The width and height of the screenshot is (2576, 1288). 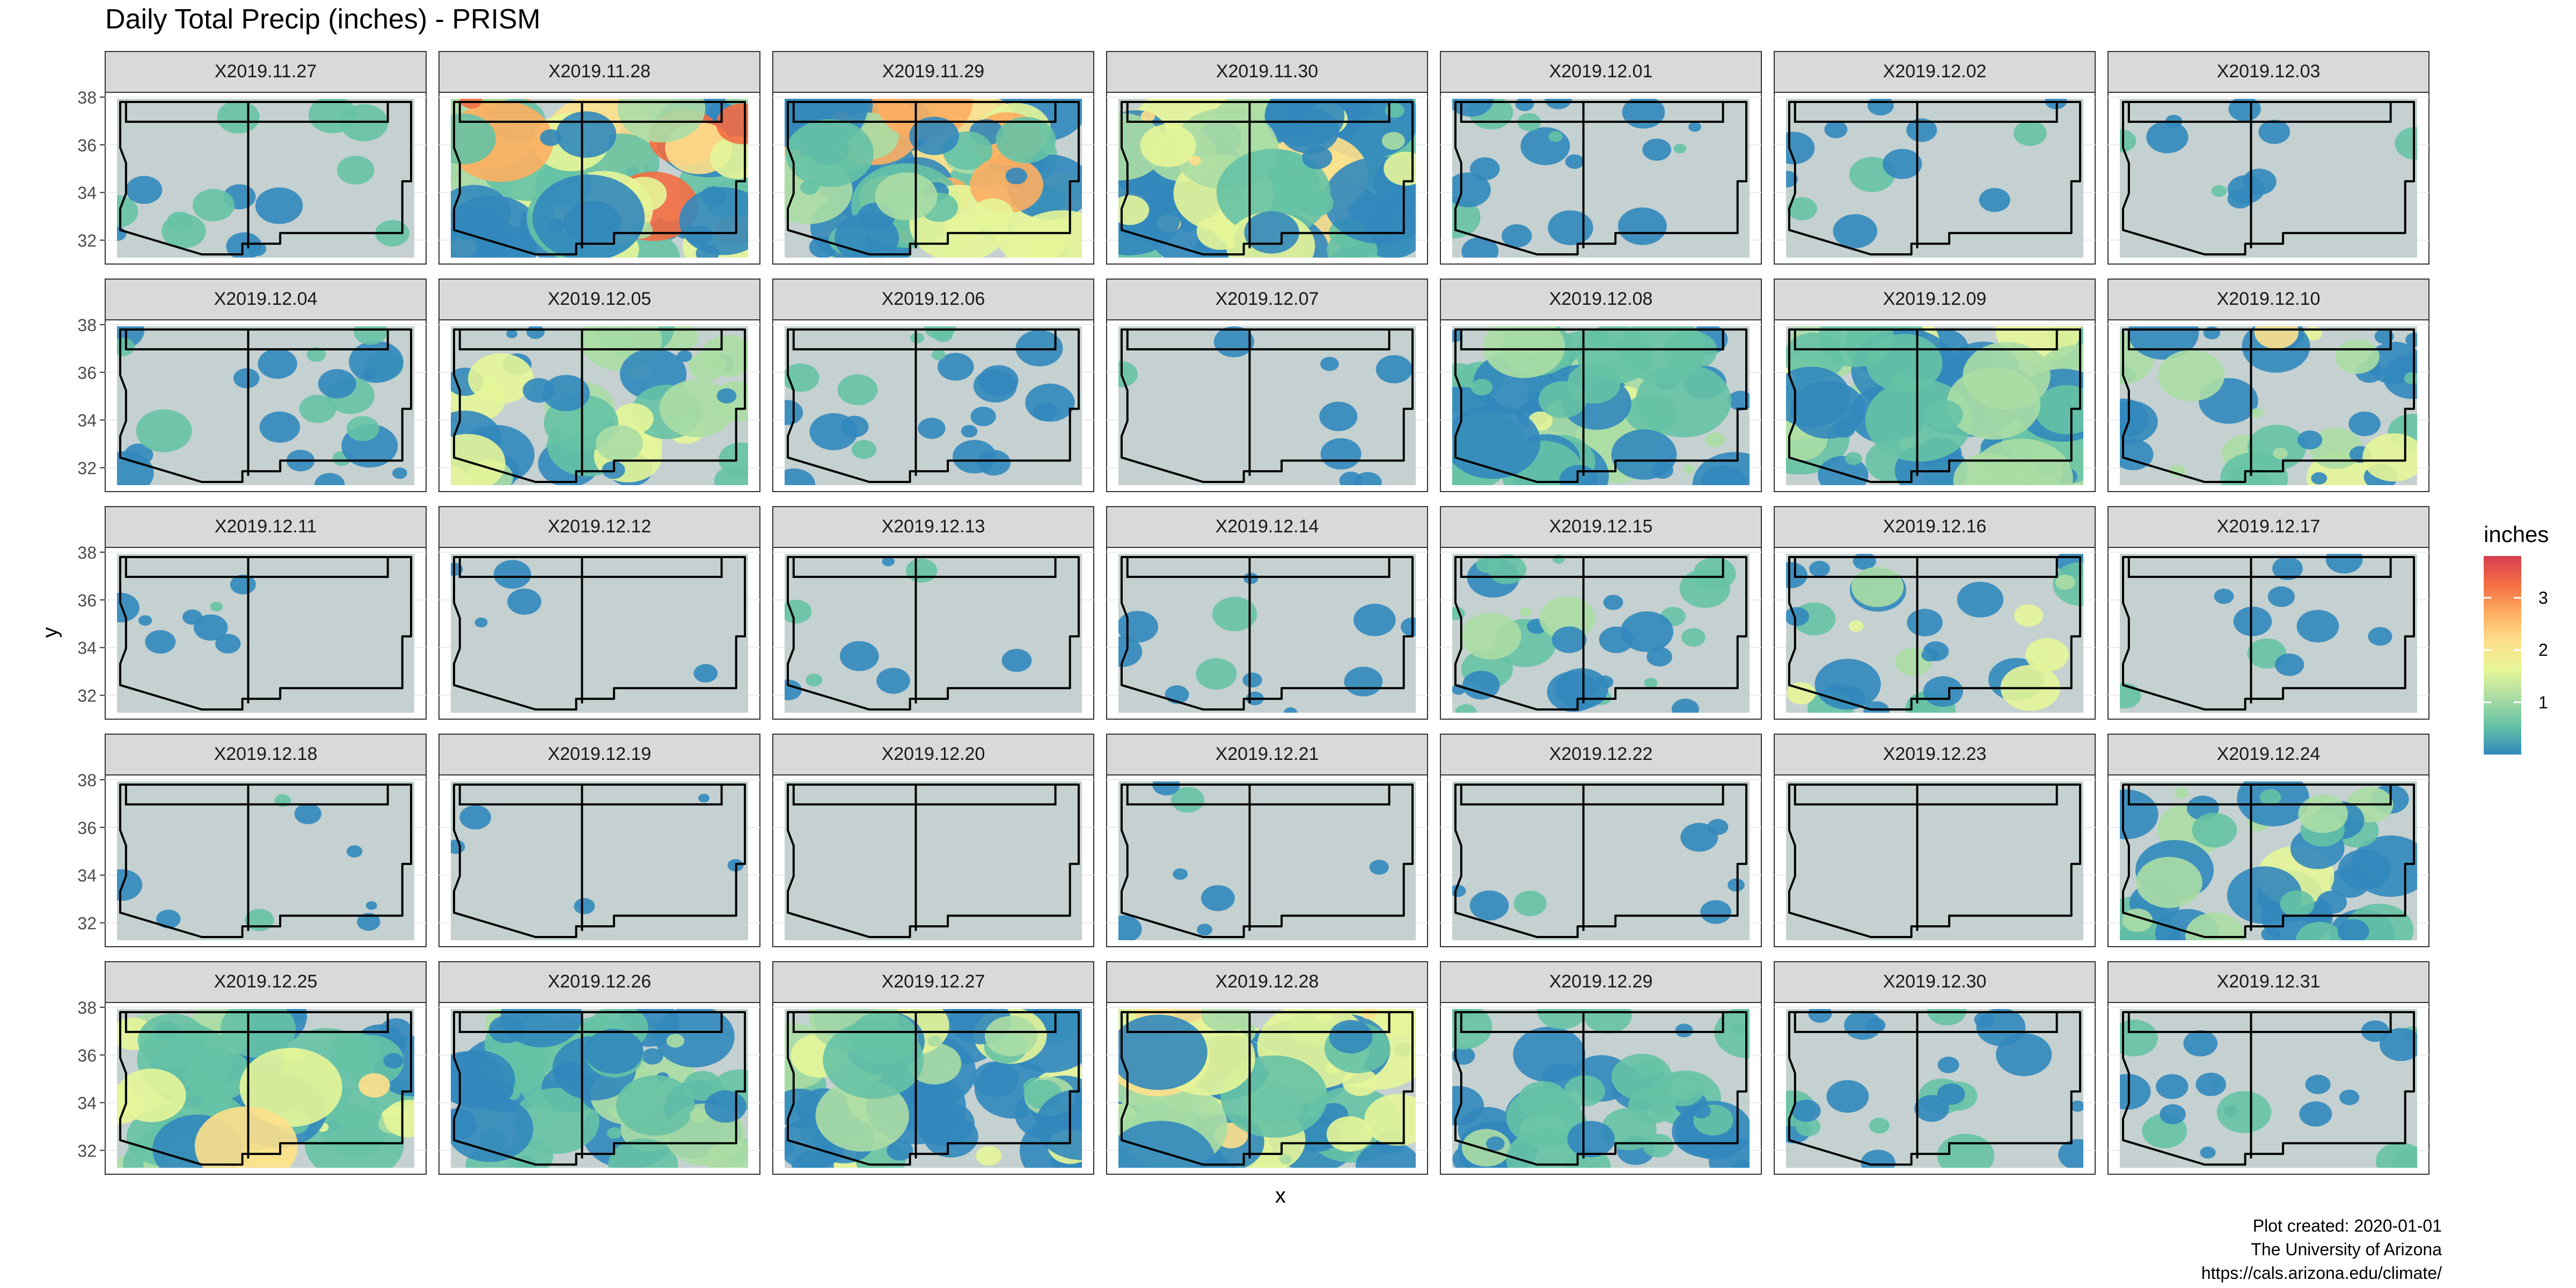 I want to click on y-tick-label: 32, so click(x=87, y=923).